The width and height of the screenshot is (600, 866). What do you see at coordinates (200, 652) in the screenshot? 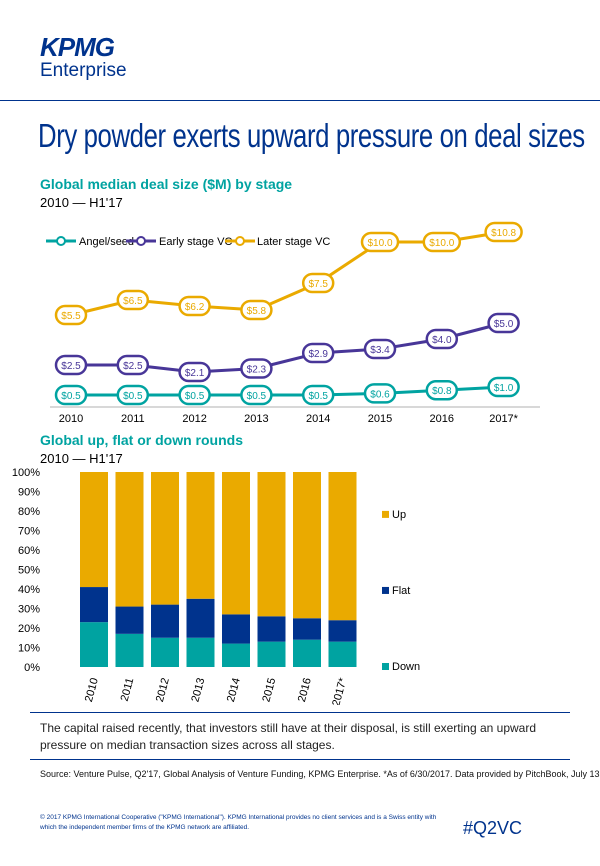
I see `bar-down-2013` at bounding box center [200, 652].